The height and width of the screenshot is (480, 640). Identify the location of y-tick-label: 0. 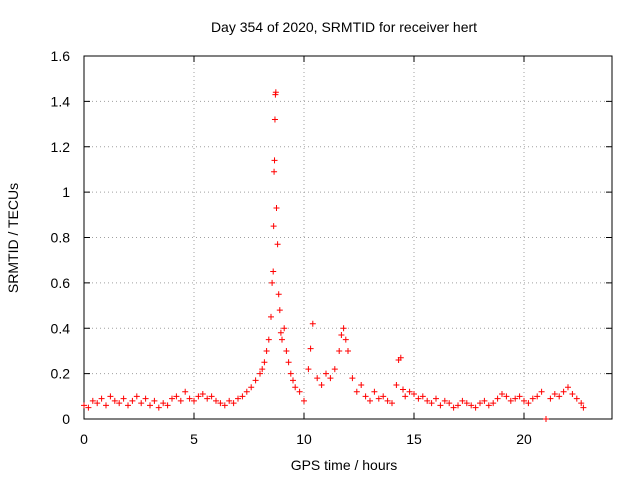
(66, 419).